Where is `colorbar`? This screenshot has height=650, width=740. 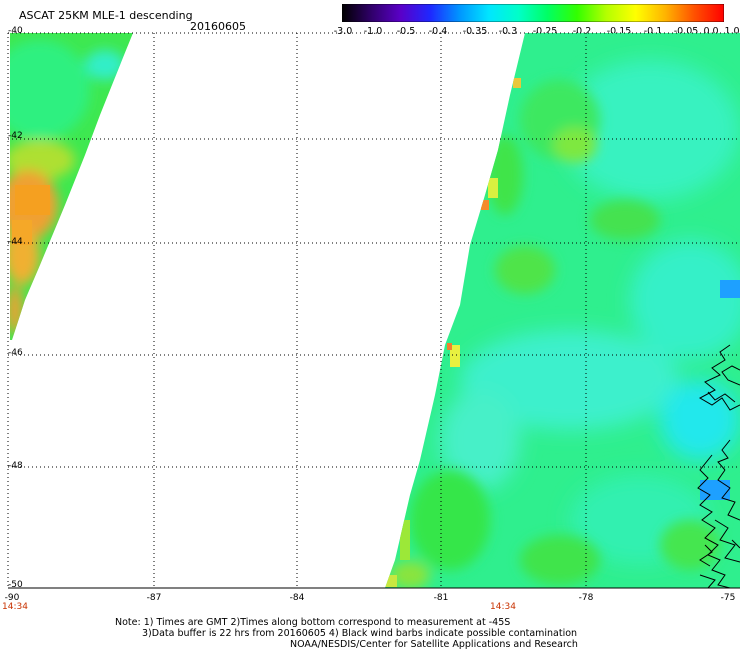
colorbar is located at coordinates (533, 13).